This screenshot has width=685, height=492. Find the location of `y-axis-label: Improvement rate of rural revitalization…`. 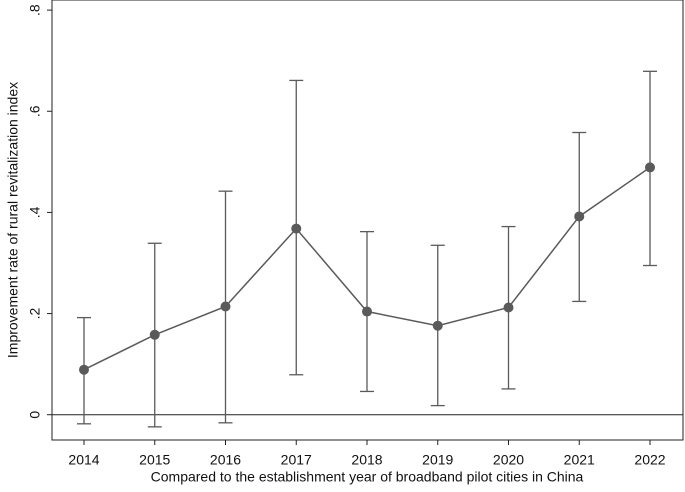

y-axis-label: Improvement rate of rural revitalization… is located at coordinates (13, 220).